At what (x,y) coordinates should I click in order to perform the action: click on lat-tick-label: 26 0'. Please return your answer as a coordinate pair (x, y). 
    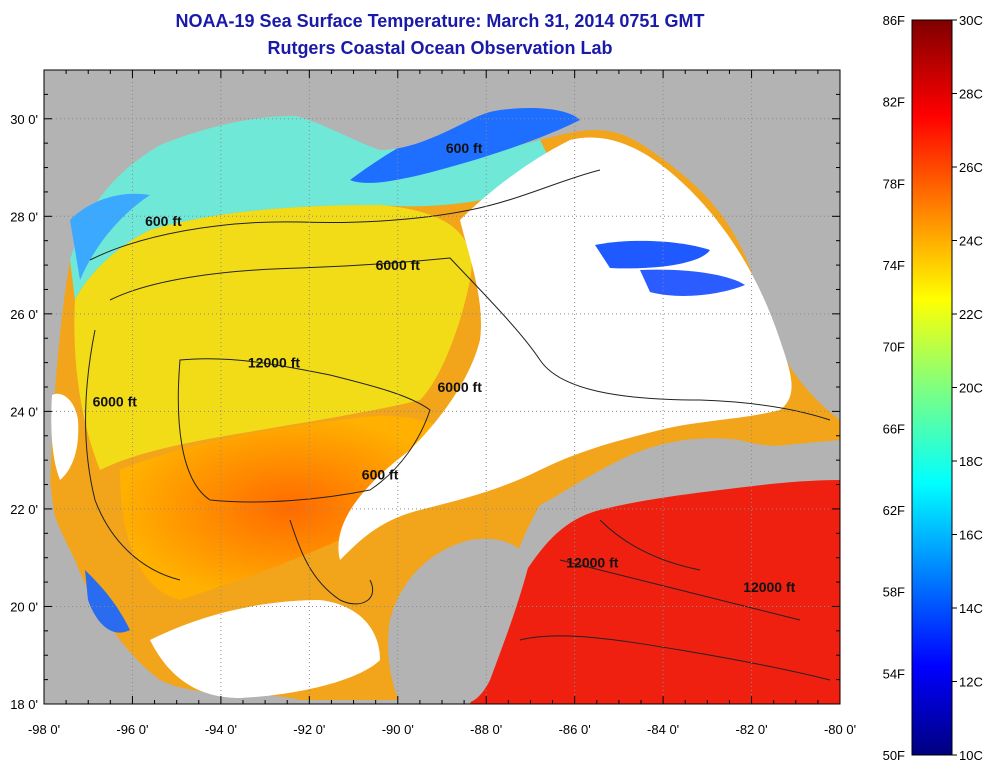
    Looking at the image, I should click on (24, 314).